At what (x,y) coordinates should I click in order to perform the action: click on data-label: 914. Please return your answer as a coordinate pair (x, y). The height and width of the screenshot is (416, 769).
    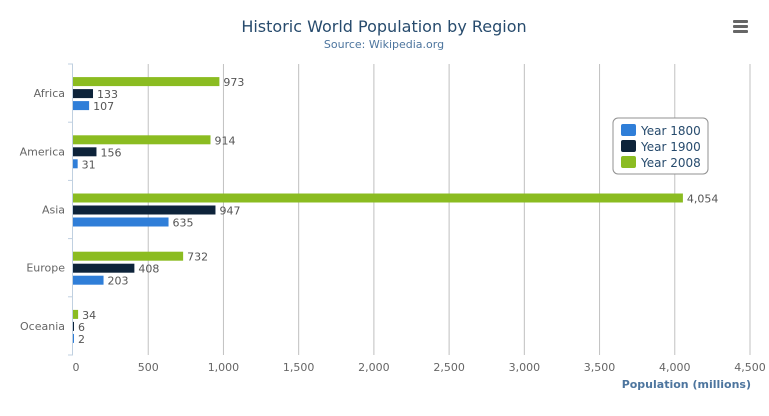
    Looking at the image, I should click on (225, 140).